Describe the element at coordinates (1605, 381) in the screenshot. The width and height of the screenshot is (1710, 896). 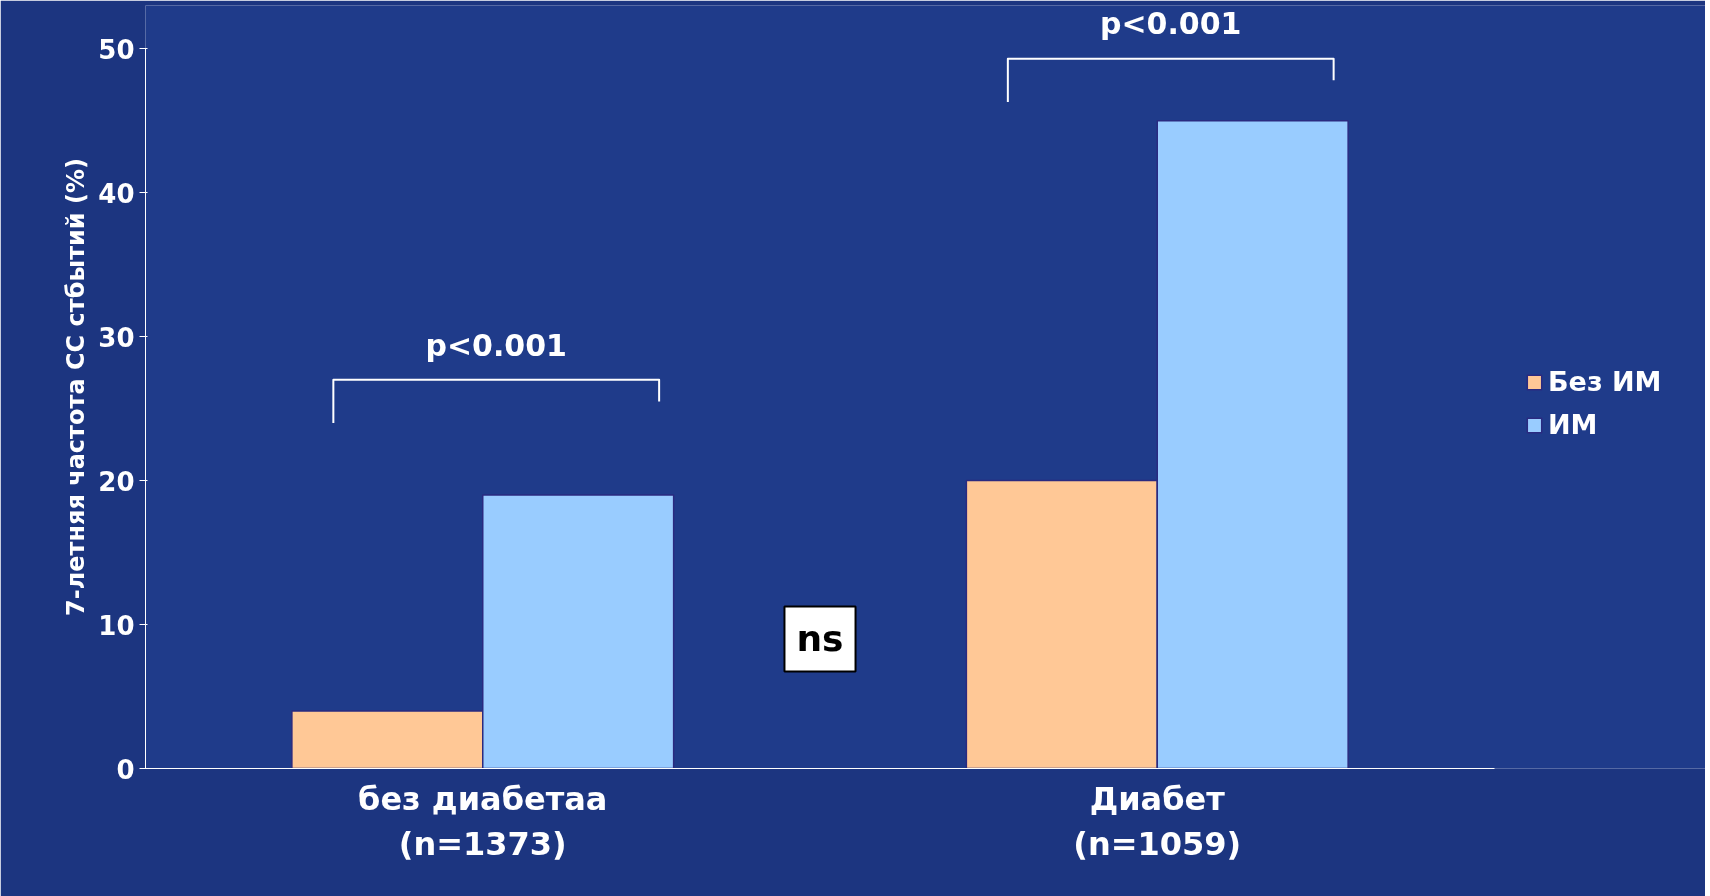
I see `legend-label: Без ИМ` at that location.